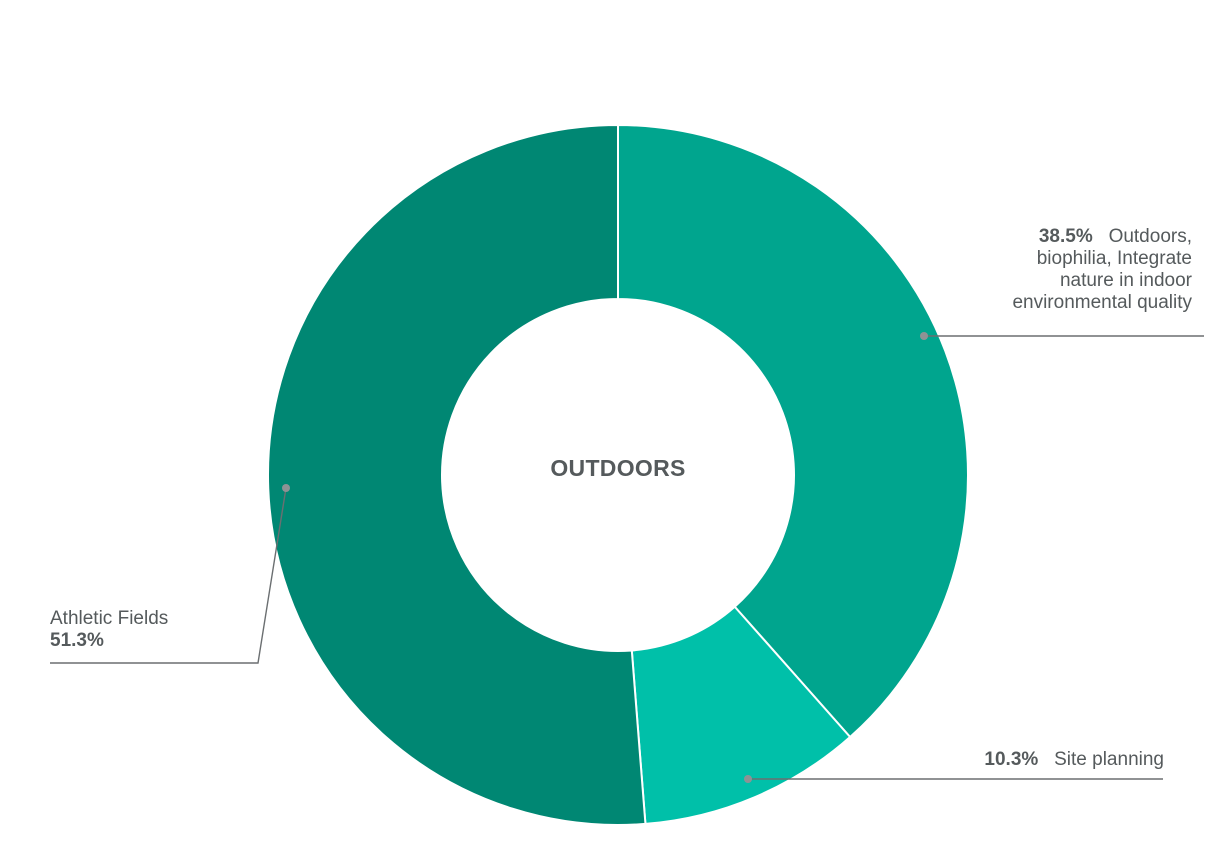 Image resolution: width=1210 pixels, height=866 pixels. Describe the element at coordinates (160, 630) in the screenshot. I see `label-athletic-fields: Athletic Fields 51.3%` at that location.